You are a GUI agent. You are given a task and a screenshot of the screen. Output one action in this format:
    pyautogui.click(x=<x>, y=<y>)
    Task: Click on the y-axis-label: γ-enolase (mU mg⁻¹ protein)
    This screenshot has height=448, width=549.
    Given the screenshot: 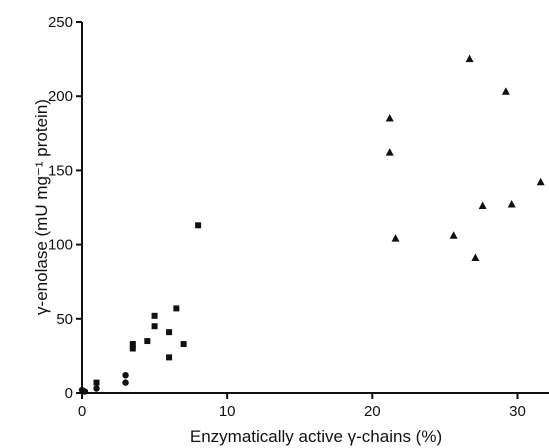 What is the action you would take?
    pyautogui.click(x=41, y=207)
    